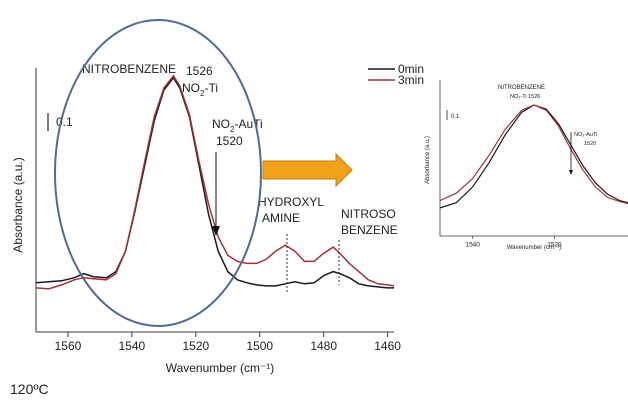 The width and height of the screenshot is (628, 405). Describe the element at coordinates (534, 248) in the screenshot. I see `inset-x-axis-label: Wavenumber (cm⁻¹)` at that location.